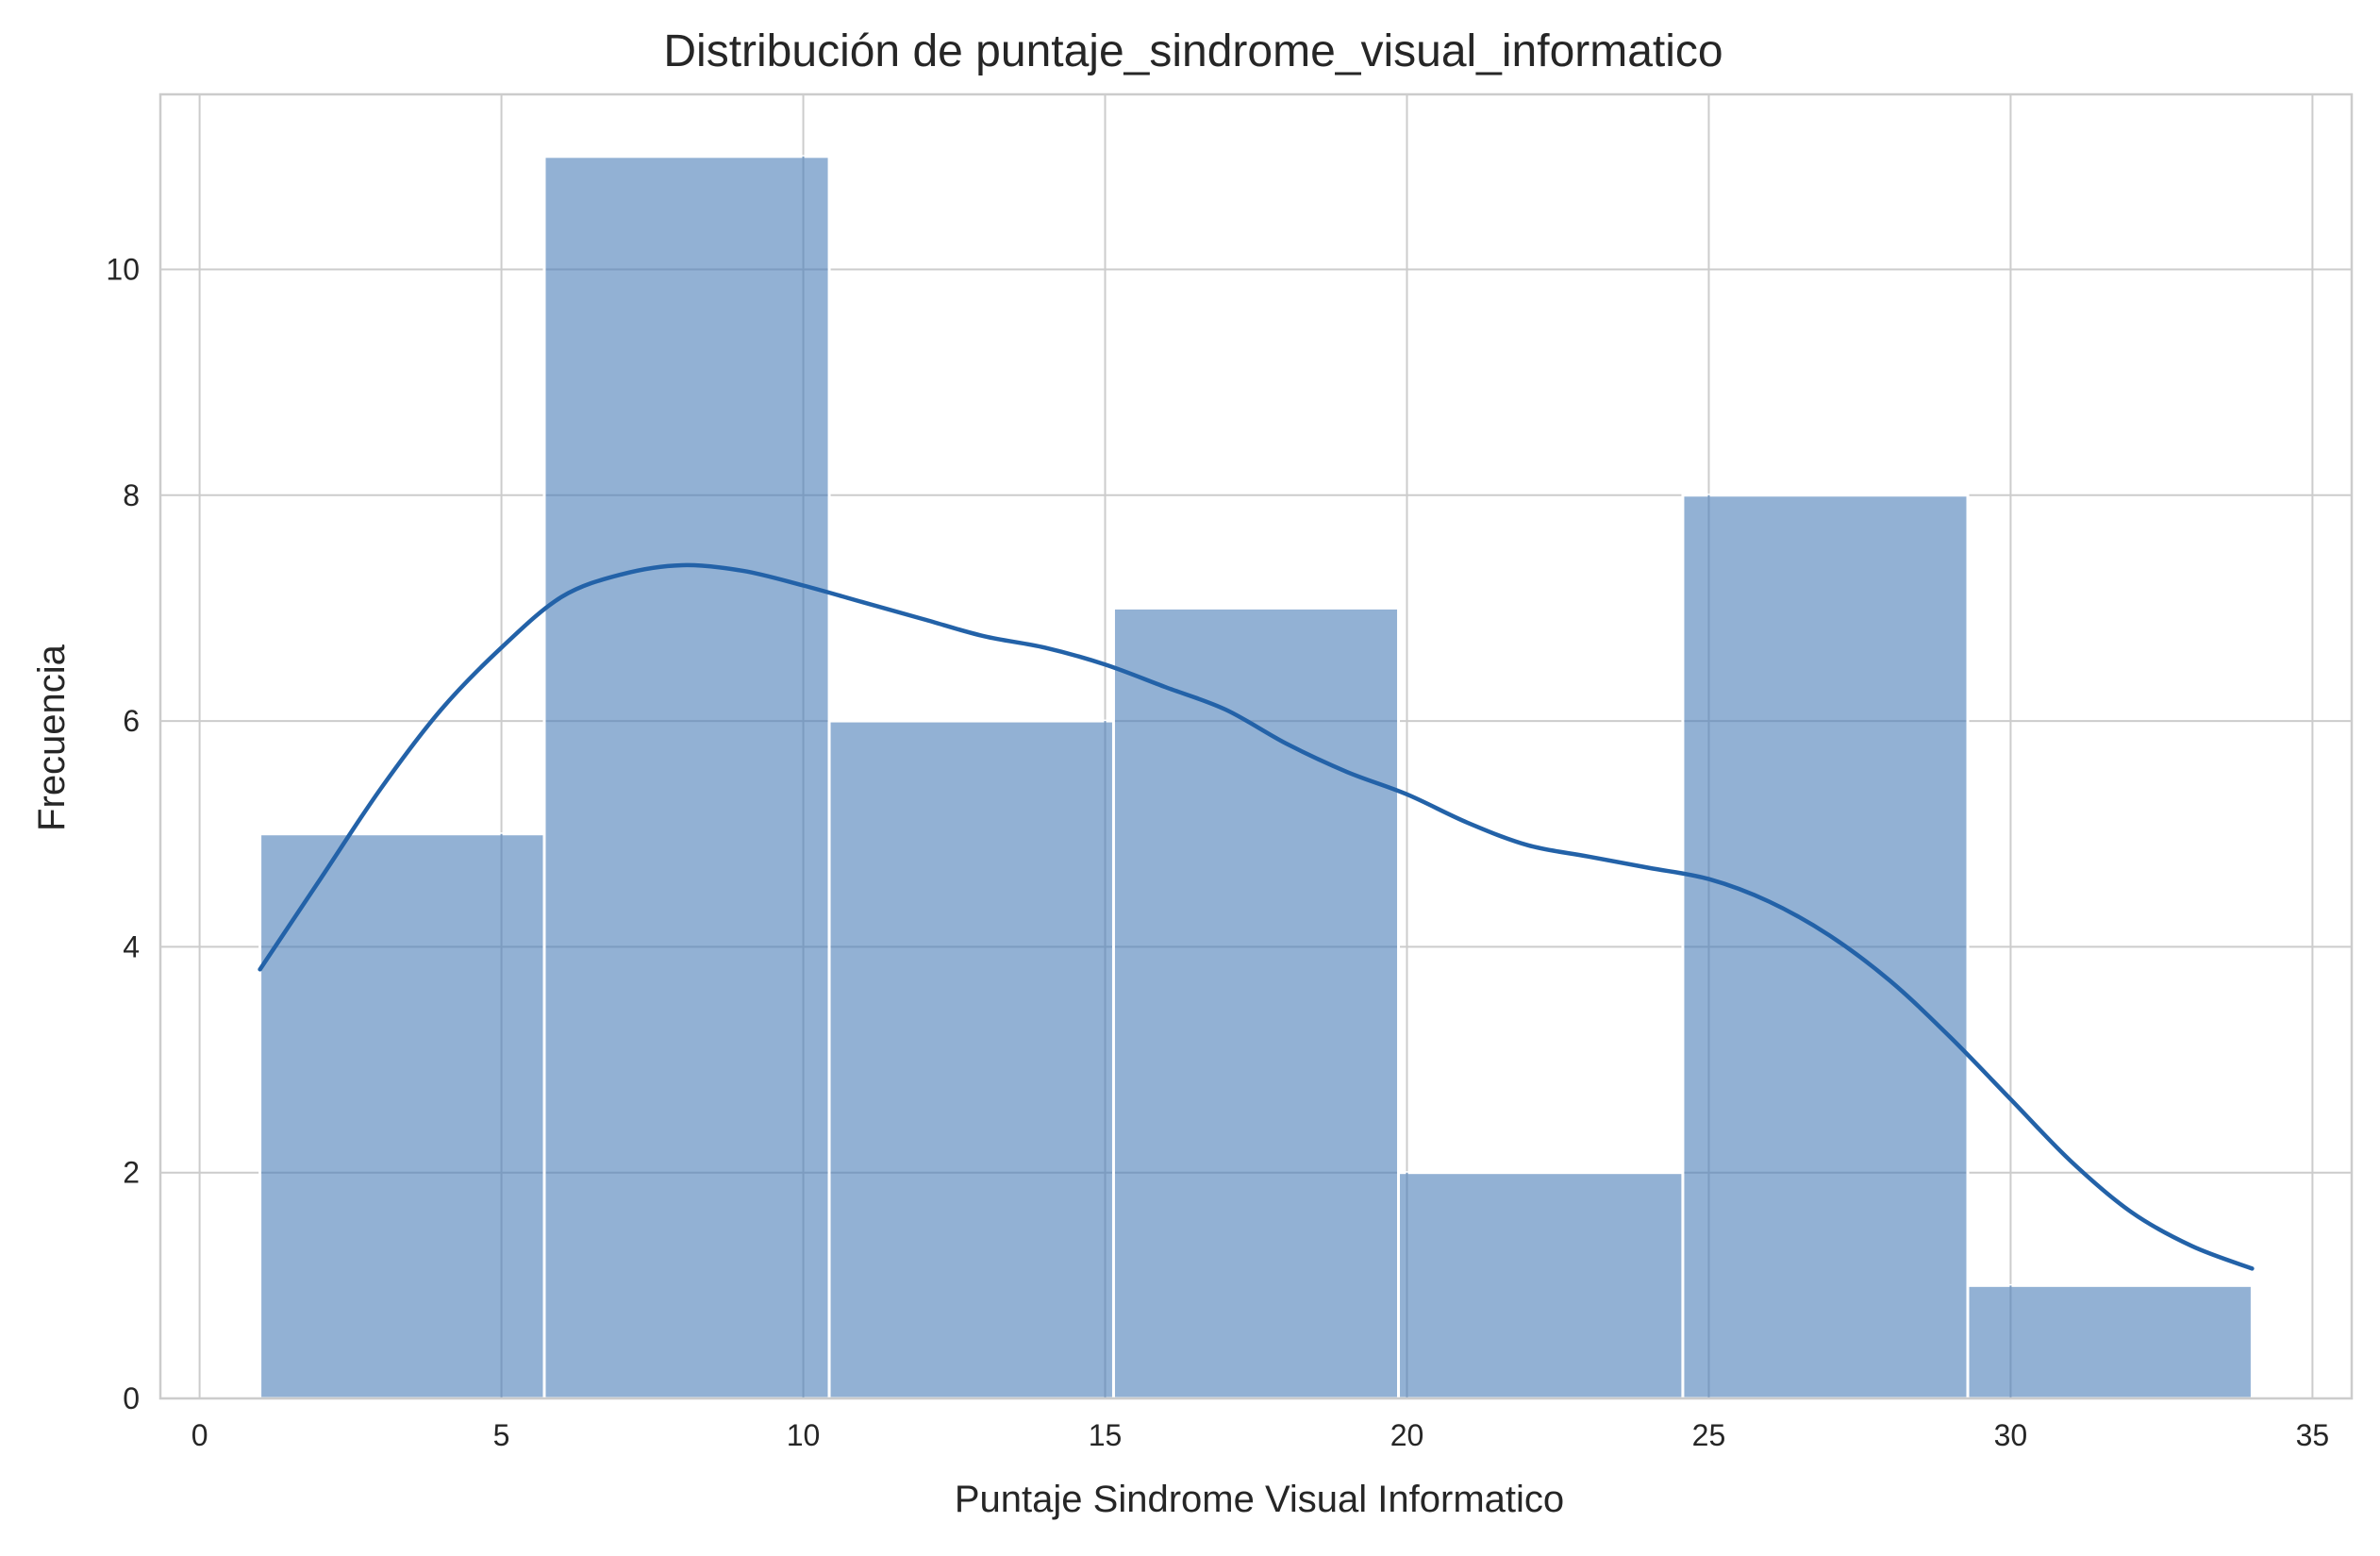  Describe the element at coordinates (1709, 1435) in the screenshot. I see `x-tick-label: 25` at that location.